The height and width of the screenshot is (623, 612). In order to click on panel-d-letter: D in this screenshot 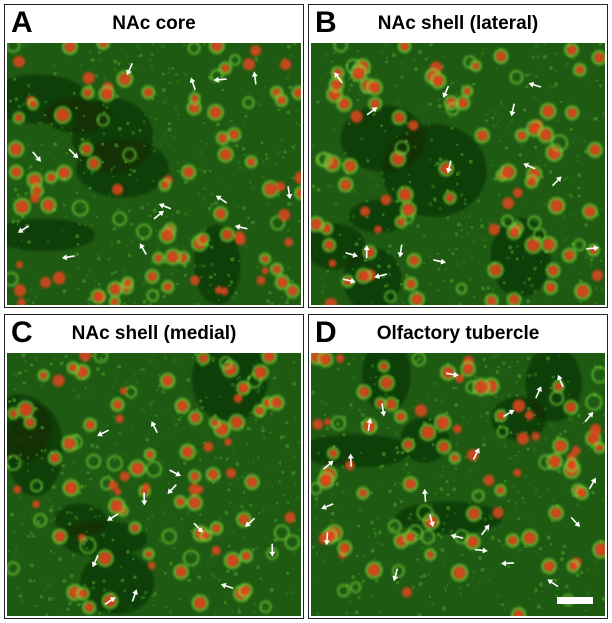, I will do `click(326, 332)`.